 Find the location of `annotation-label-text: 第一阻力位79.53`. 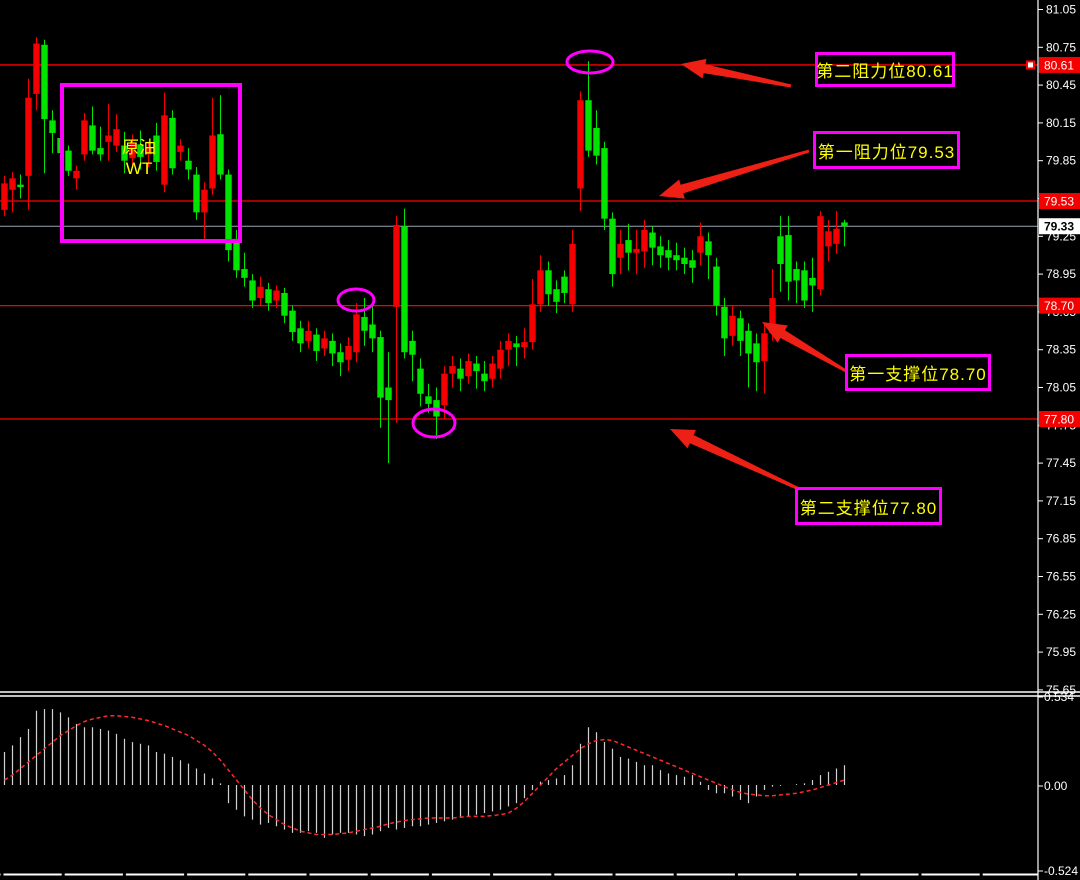

annotation-label-text: 第一阻力位79.53 is located at coordinates (886, 152).